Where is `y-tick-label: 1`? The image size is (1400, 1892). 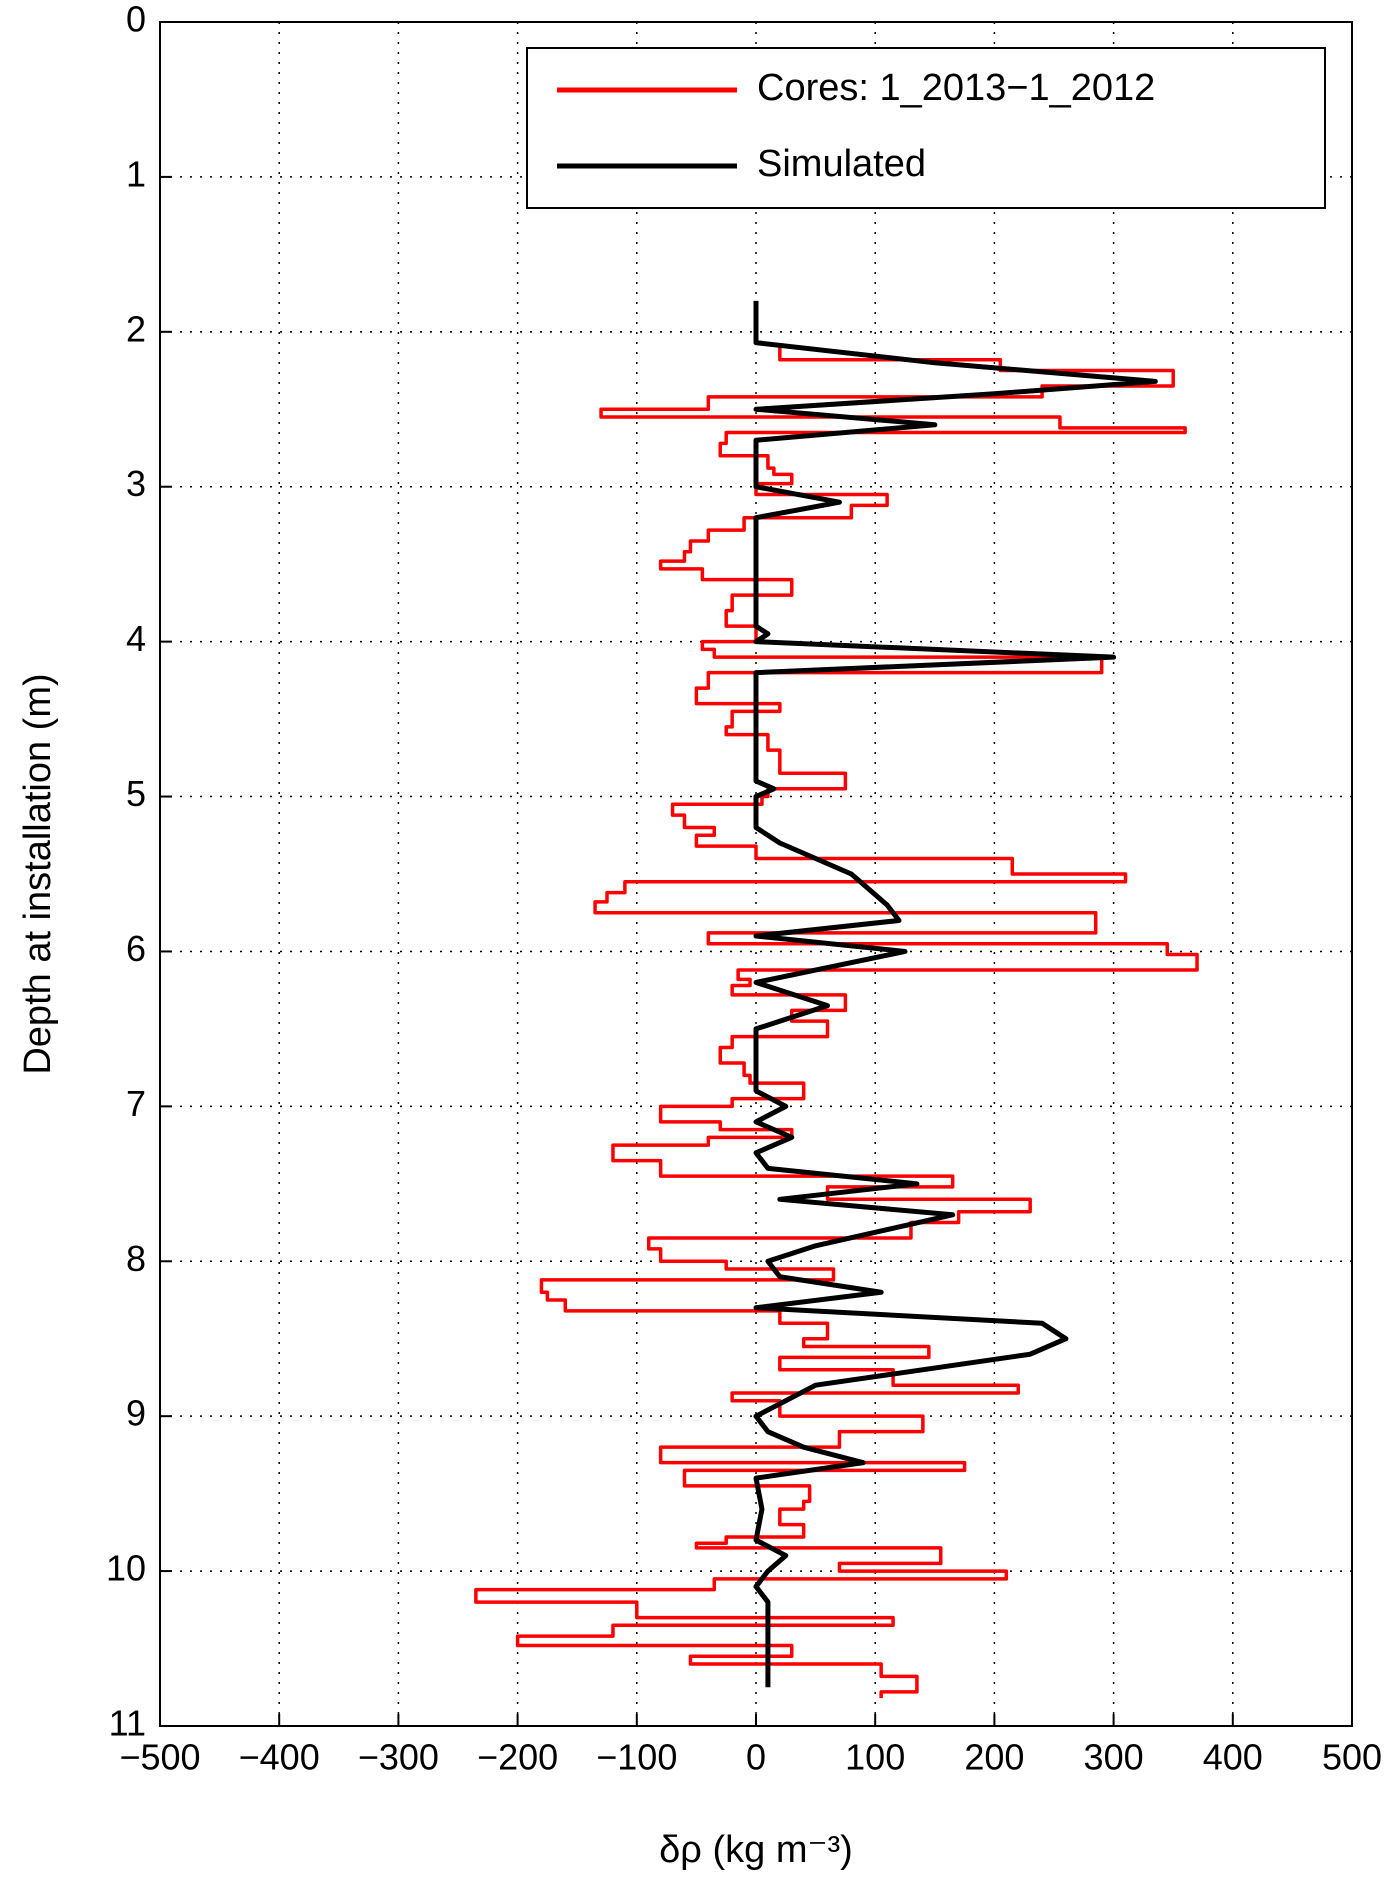
y-tick-label: 1 is located at coordinates (136, 173).